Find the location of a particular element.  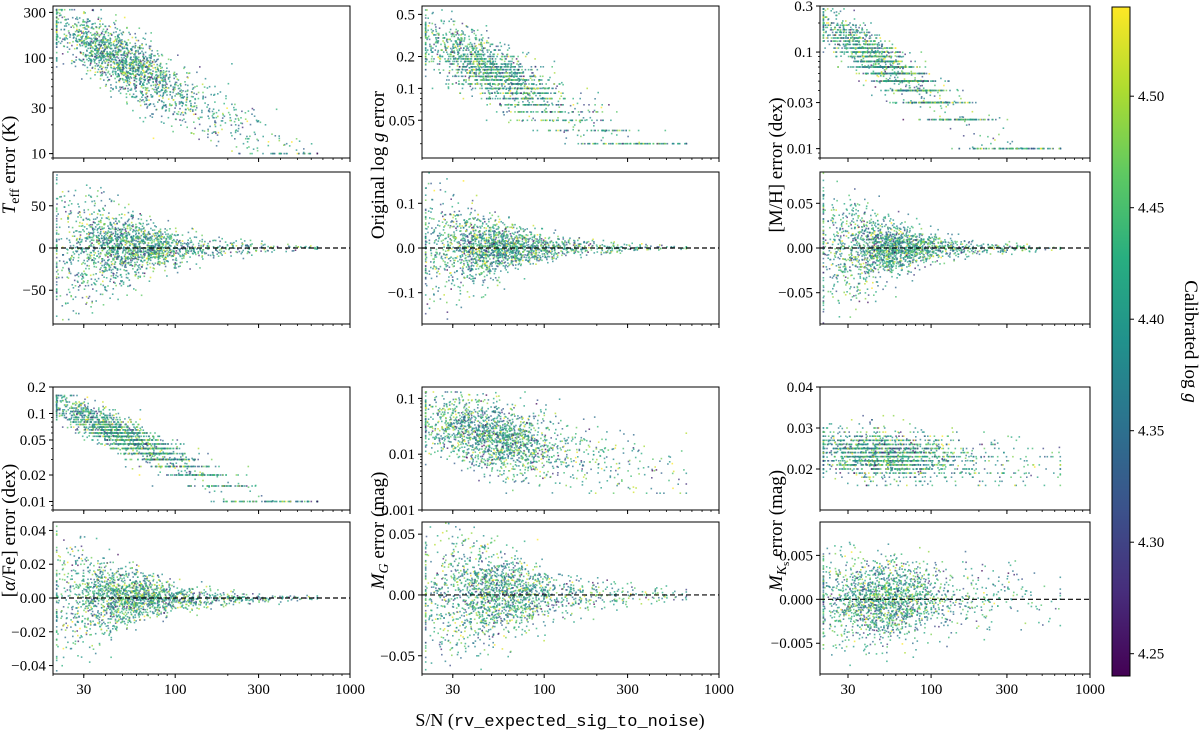

y-tick-label: 300 is located at coordinates (35, 13).